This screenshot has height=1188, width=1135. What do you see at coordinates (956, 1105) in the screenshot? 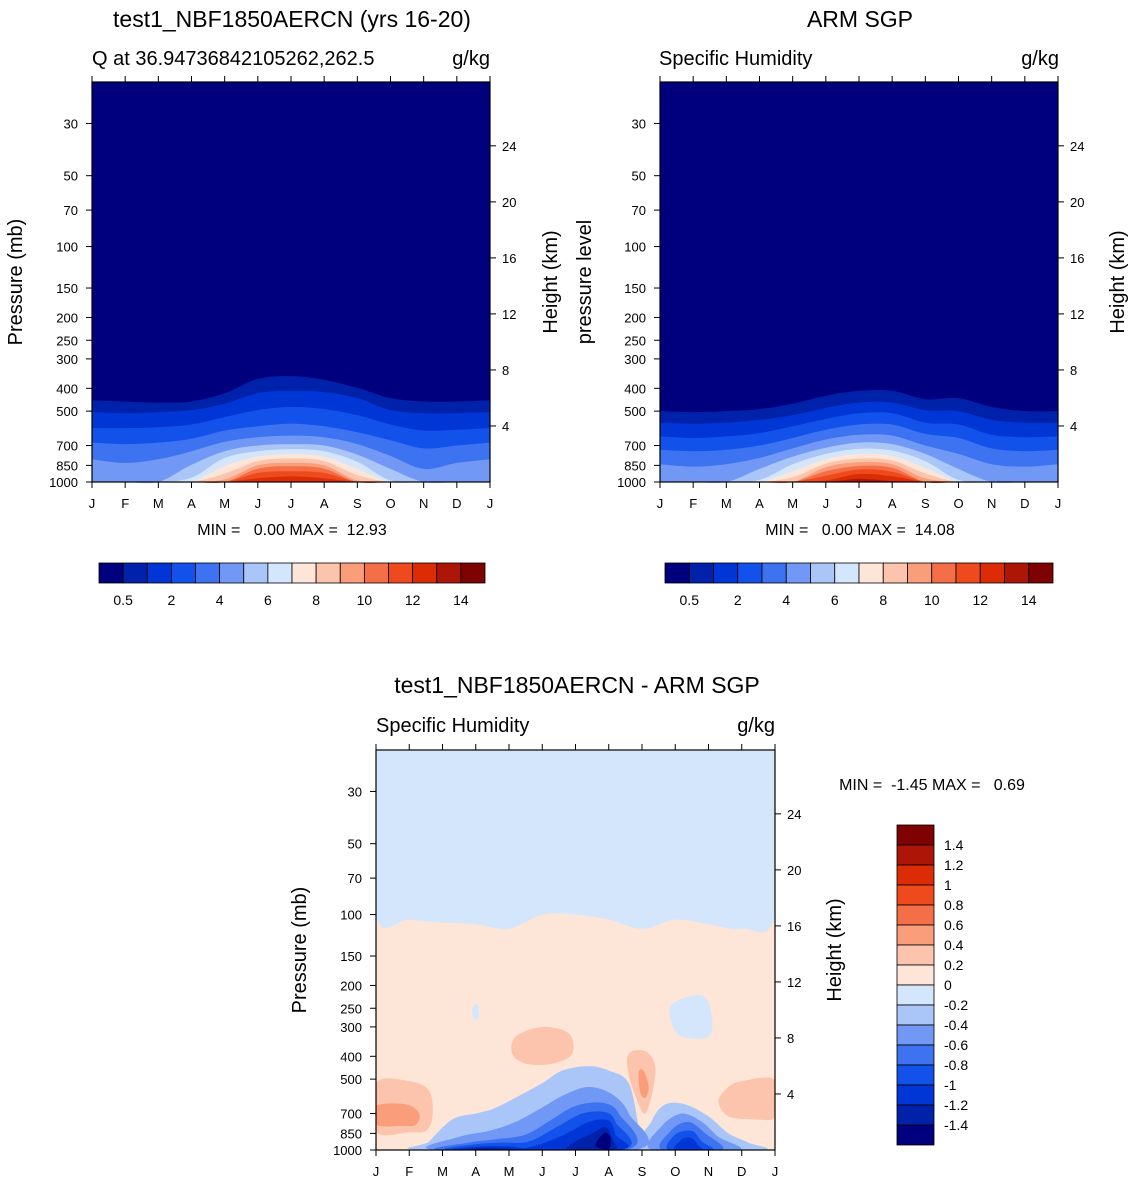
I see `diff-colorbar-label: -1.2` at bounding box center [956, 1105].